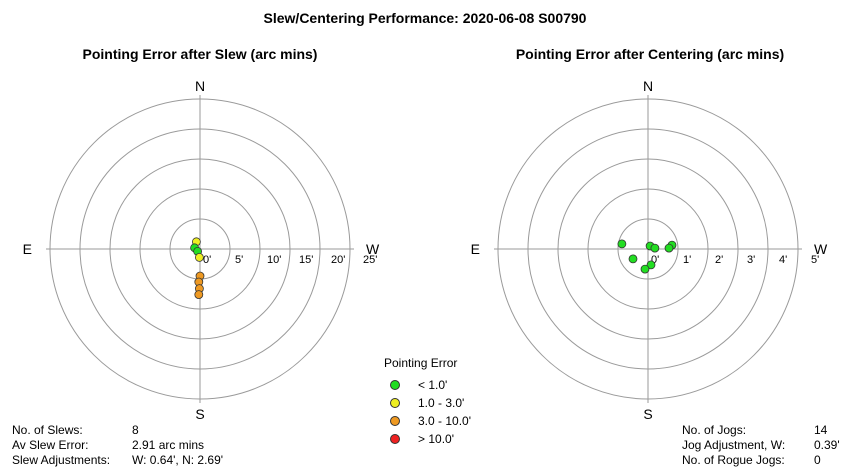 The image size is (850, 470). What do you see at coordinates (395, 385) in the screenshot?
I see `legend-swatch-green` at bounding box center [395, 385].